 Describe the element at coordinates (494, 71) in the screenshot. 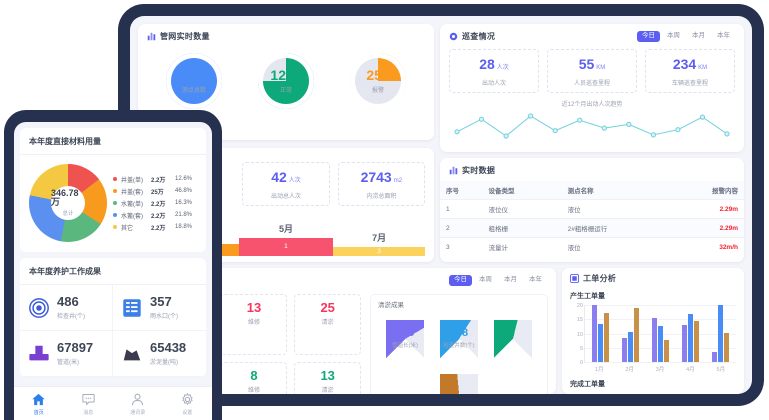

I see `stat-dispatch: 28 人次 出动人次` at that location.